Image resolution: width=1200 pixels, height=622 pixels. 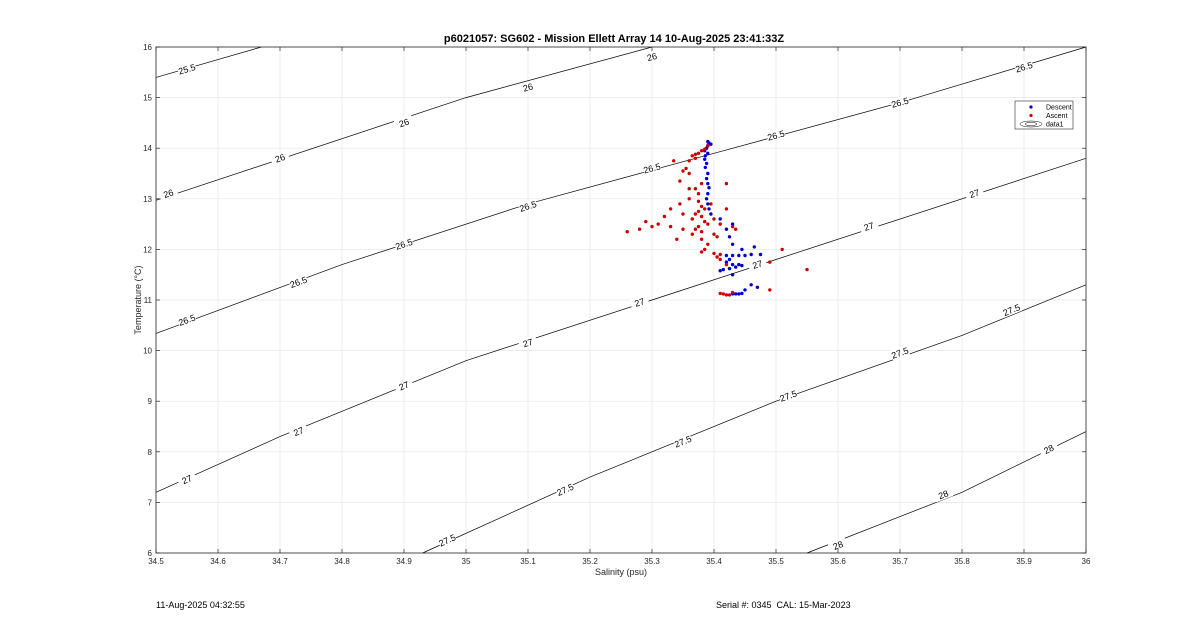 What do you see at coordinates (1044, 115) in the screenshot?
I see `legend-box` at bounding box center [1044, 115].